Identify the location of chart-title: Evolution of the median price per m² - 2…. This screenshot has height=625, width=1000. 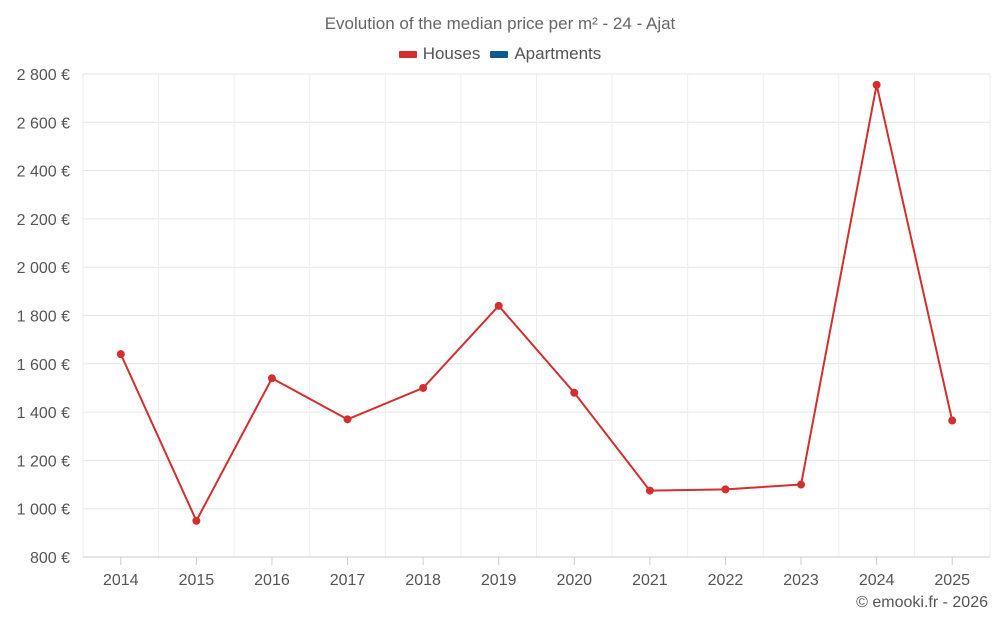
(500, 23).